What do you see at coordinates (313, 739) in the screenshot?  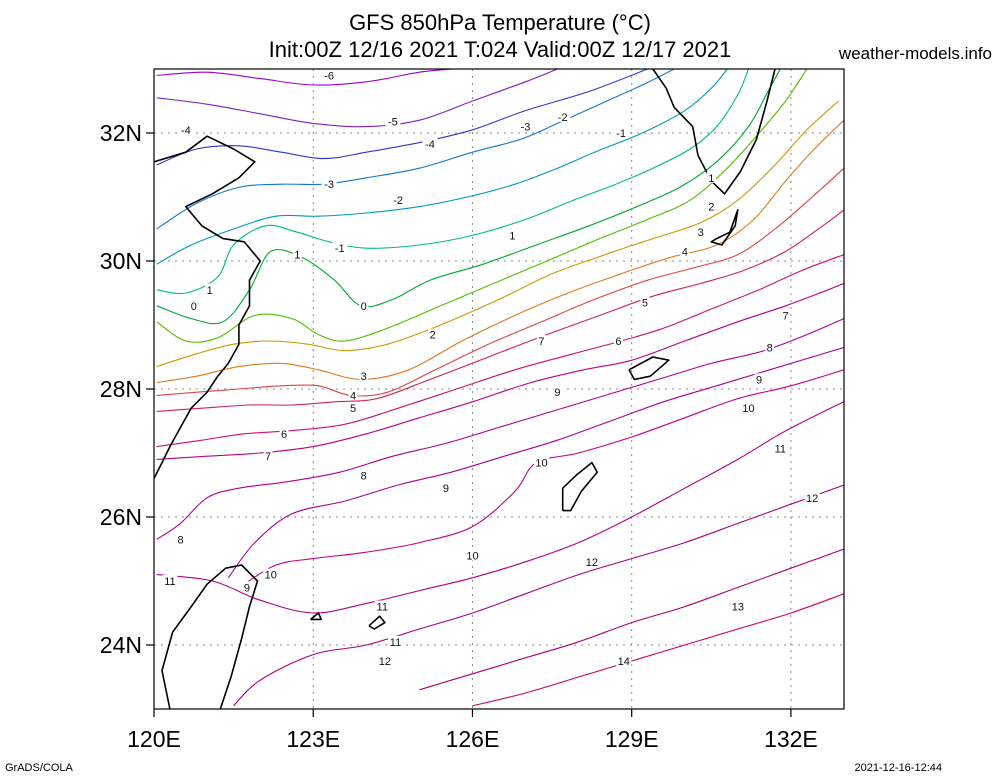 I see `tick-label-lon: 123E` at bounding box center [313, 739].